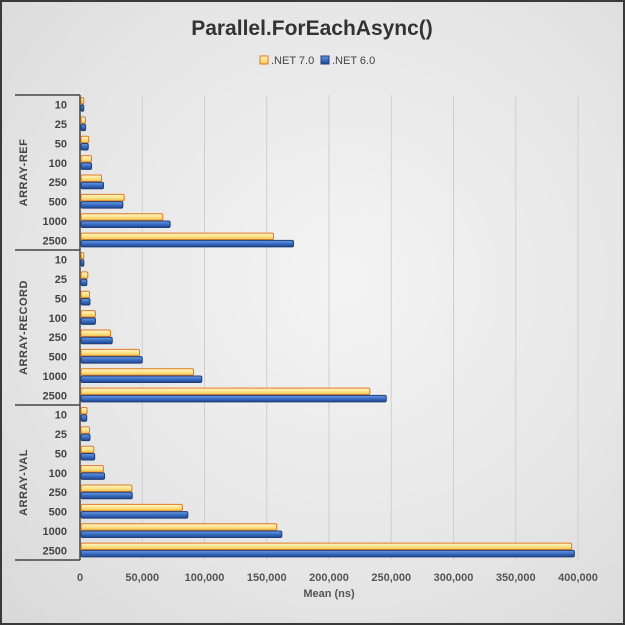 Image resolution: width=625 pixels, height=625 pixels. What do you see at coordinates (391, 578) in the screenshot?
I see `x-tick-label: 250,000` at bounding box center [391, 578].